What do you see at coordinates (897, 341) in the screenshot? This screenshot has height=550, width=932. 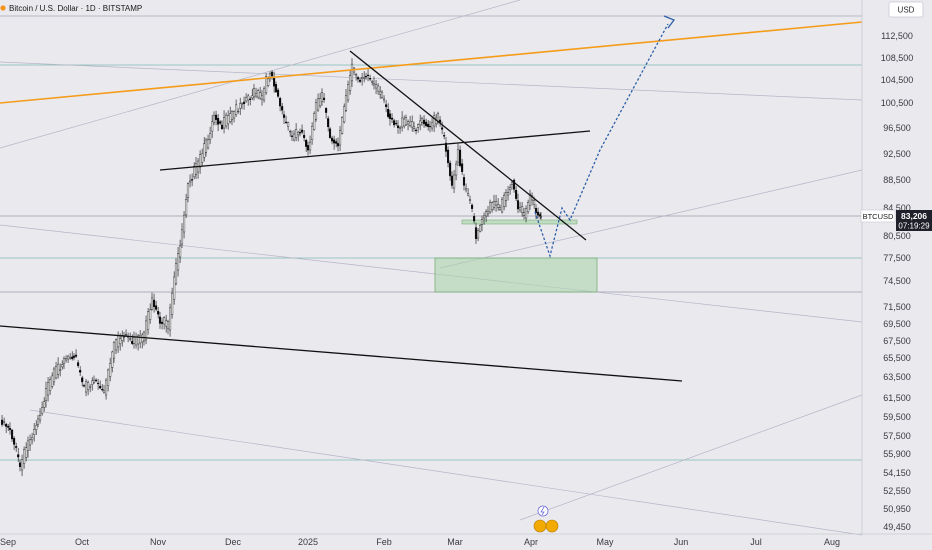 I see `y-tick-label: 67,500` at bounding box center [897, 341].